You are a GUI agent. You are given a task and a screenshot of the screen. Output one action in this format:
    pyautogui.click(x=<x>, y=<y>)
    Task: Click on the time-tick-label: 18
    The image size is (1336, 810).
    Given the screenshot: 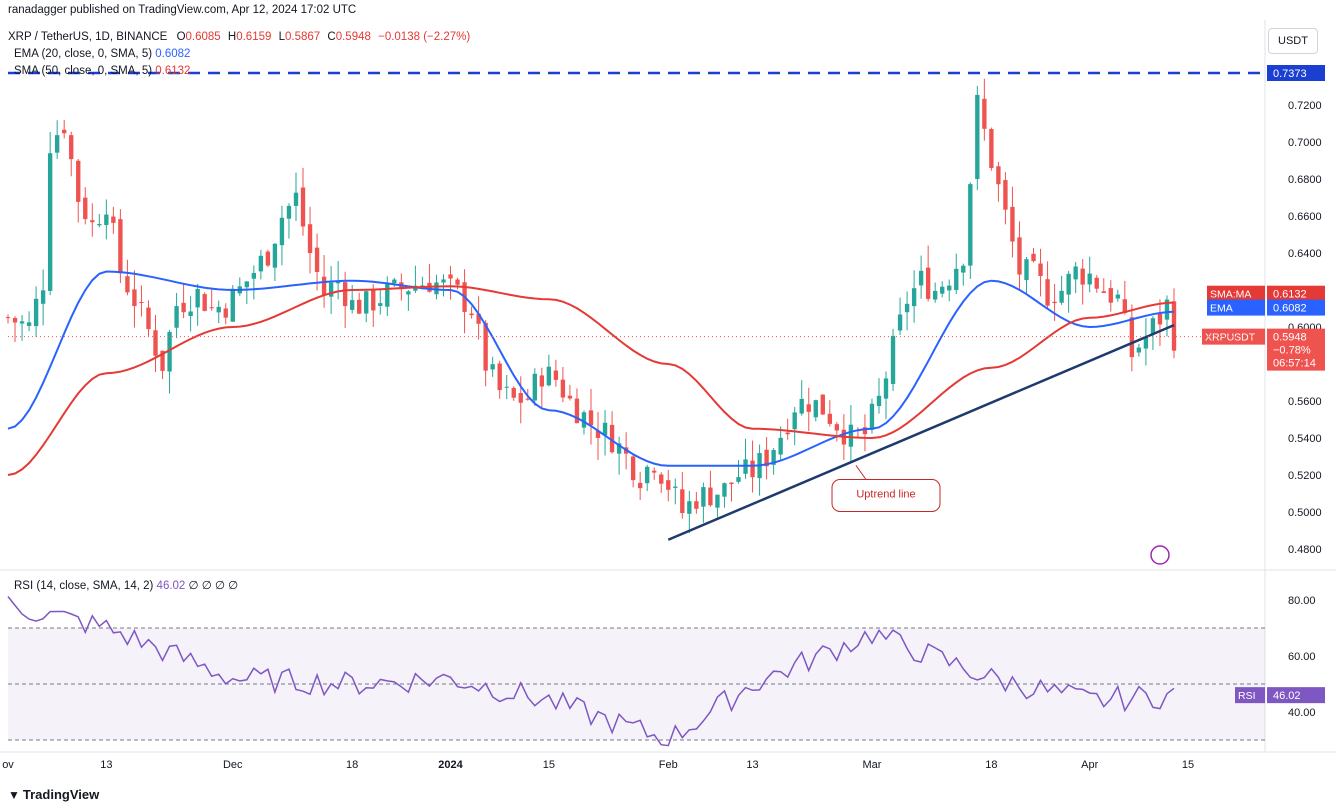 What is the action you would take?
    pyautogui.click(x=352, y=765)
    